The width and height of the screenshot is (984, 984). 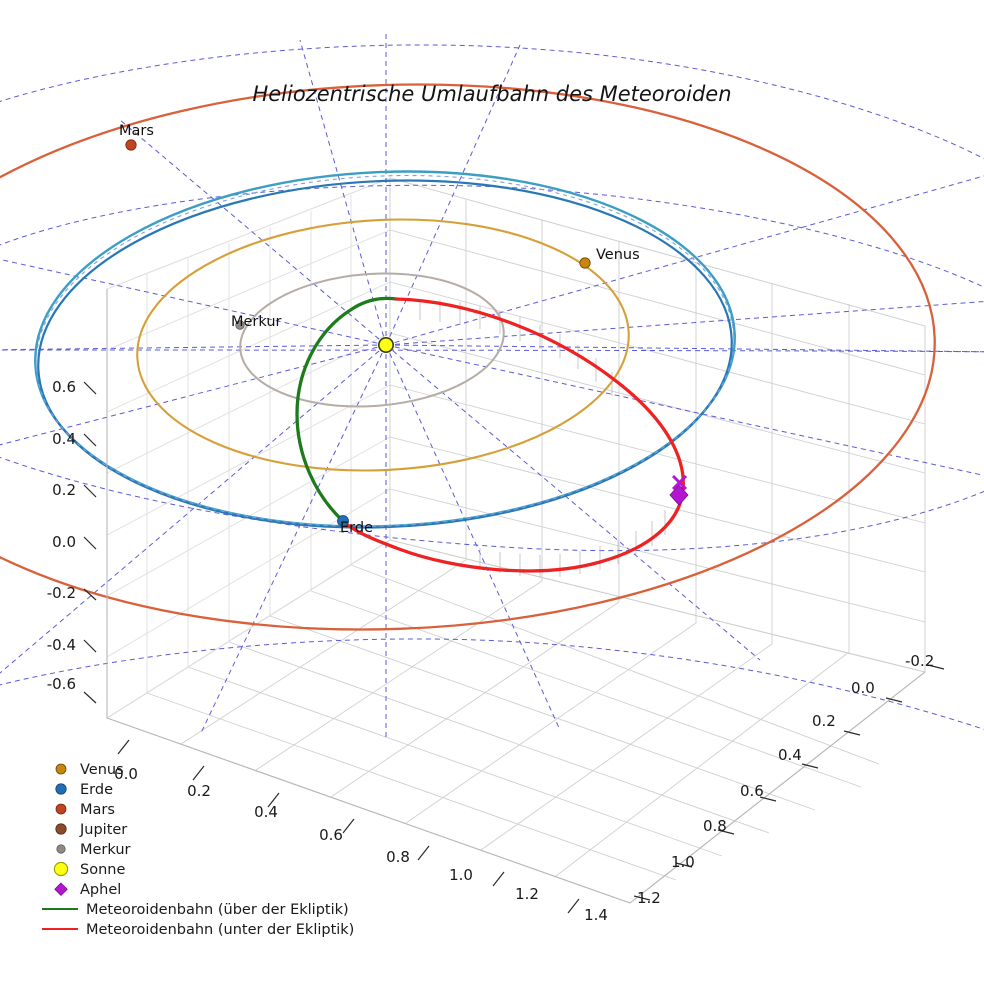 I want to click on z-tick-label: 0.0, so click(x=64, y=542).